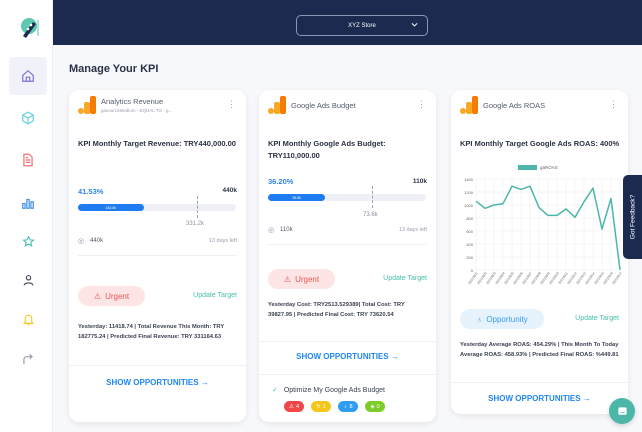 The height and width of the screenshot is (432, 642). I want to click on progress-fill: 39.8k, so click(297, 197).